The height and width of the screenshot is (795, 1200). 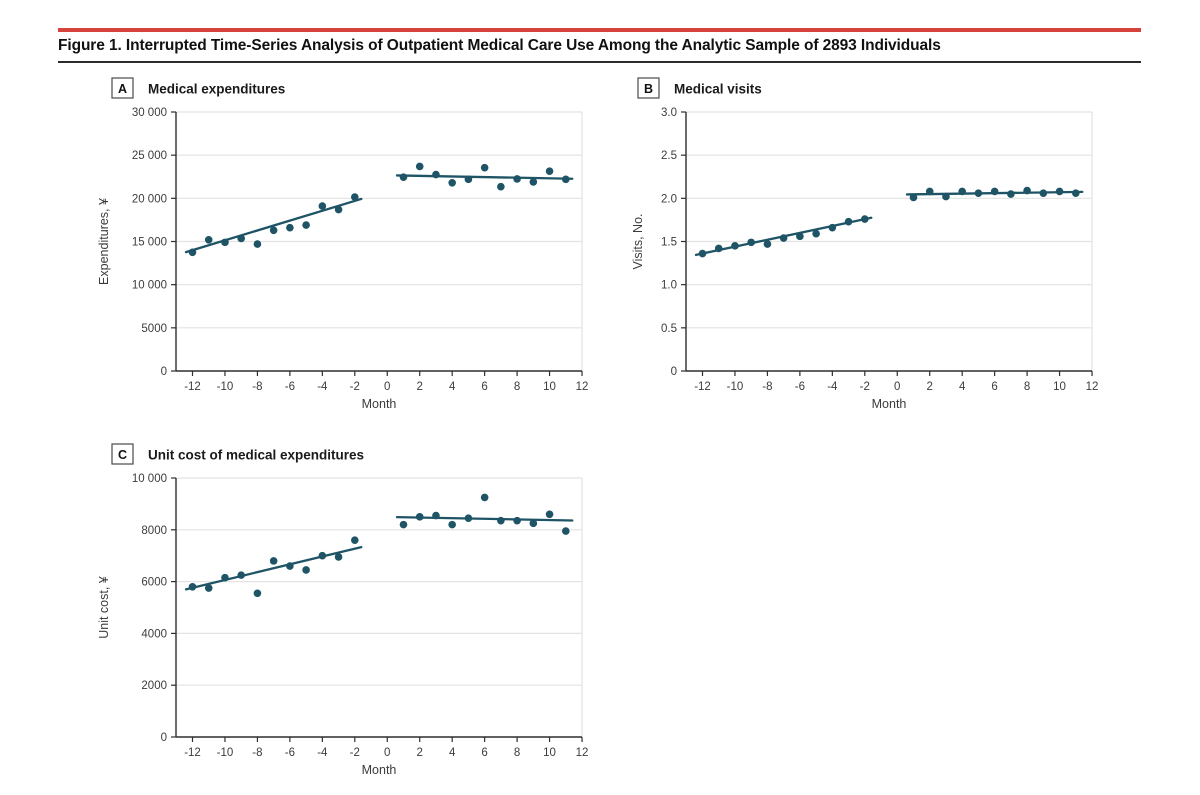 What do you see at coordinates (154, 634) in the screenshot?
I see `y-tick-label: 4000` at bounding box center [154, 634].